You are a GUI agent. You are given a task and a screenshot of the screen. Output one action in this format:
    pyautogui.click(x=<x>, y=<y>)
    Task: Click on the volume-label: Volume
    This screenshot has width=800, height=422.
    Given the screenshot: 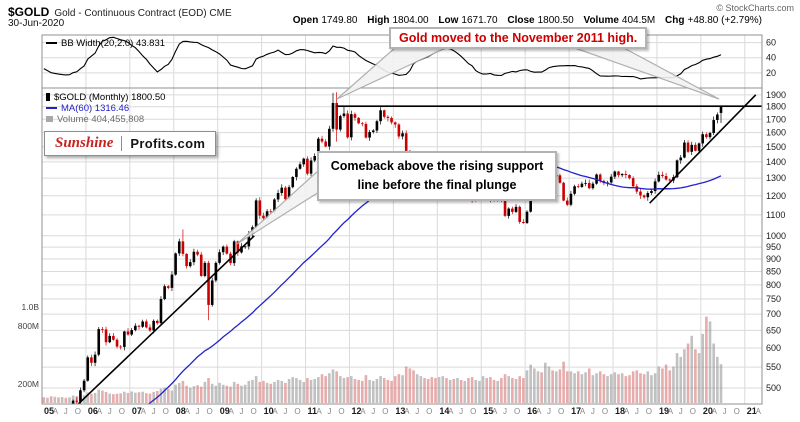 What is the action you would take?
    pyautogui.click(x=601, y=20)
    